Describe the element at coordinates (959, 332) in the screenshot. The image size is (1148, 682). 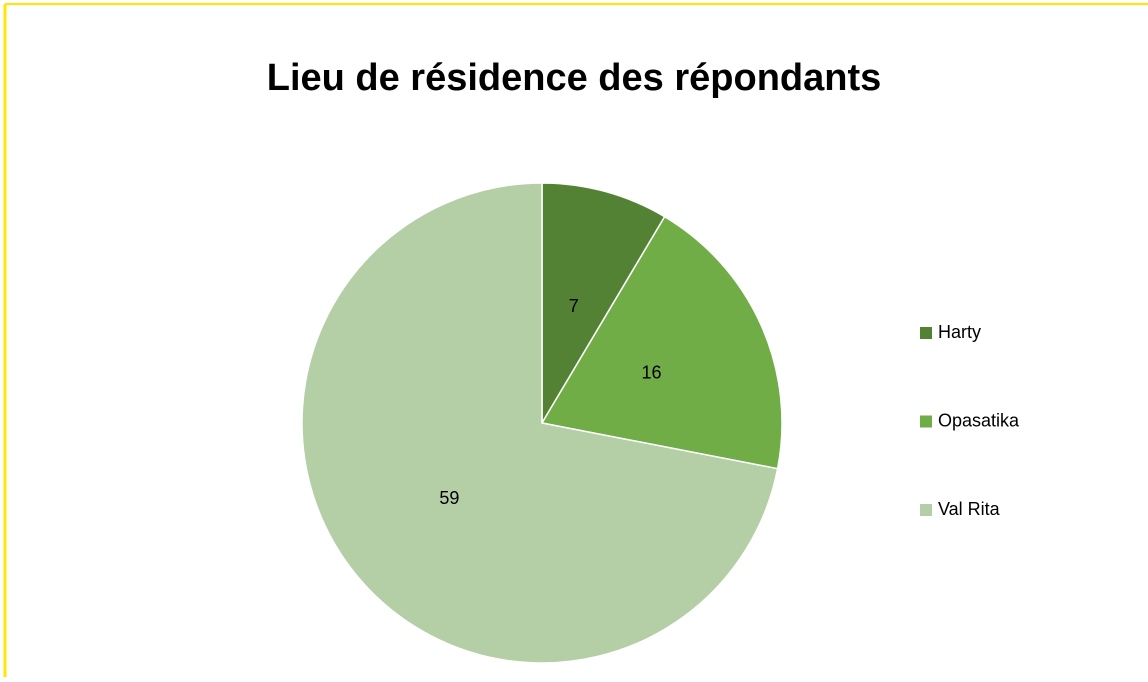
I see `legend-label: Harty` at that location.